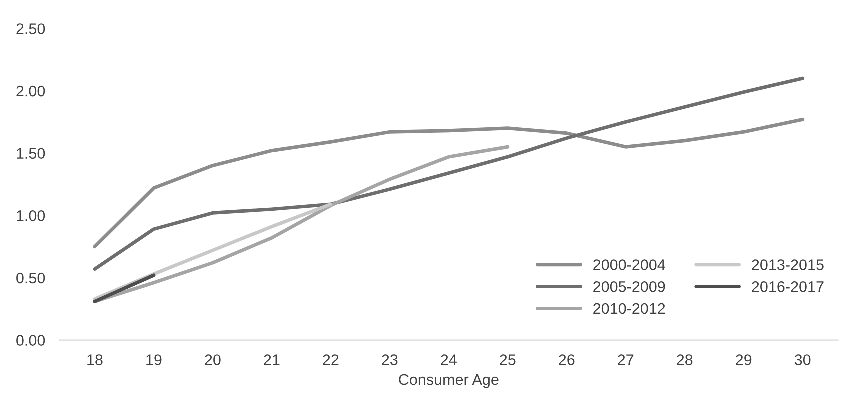 The height and width of the screenshot is (410, 851). I want to click on legend-label: 2005-2009, so click(630, 286).